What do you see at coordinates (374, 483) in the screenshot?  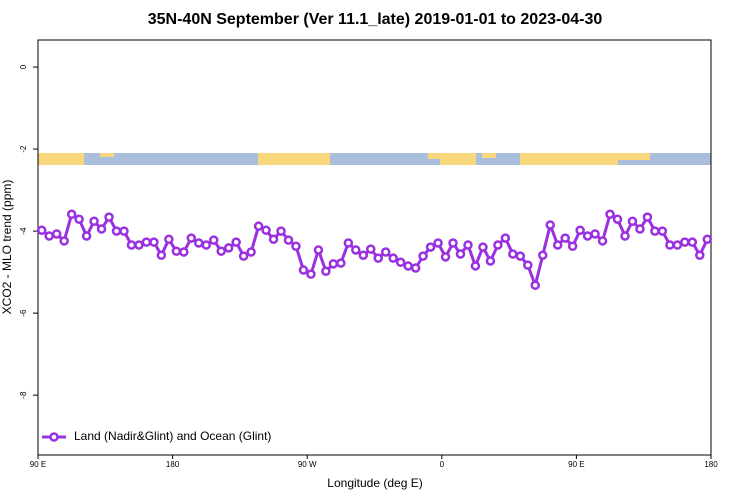 I see `x-axis-label: Longitude (deg E)` at bounding box center [374, 483].